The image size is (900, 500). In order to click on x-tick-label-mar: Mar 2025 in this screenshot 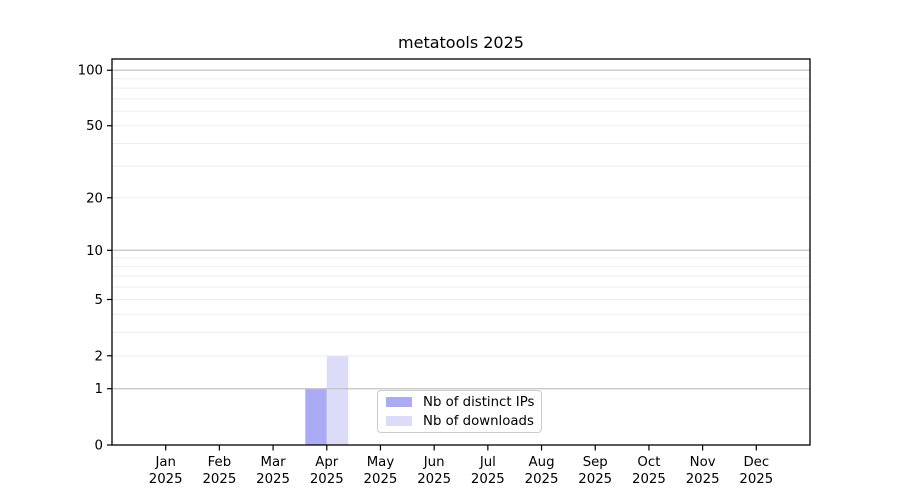, I will do `click(273, 471)`.